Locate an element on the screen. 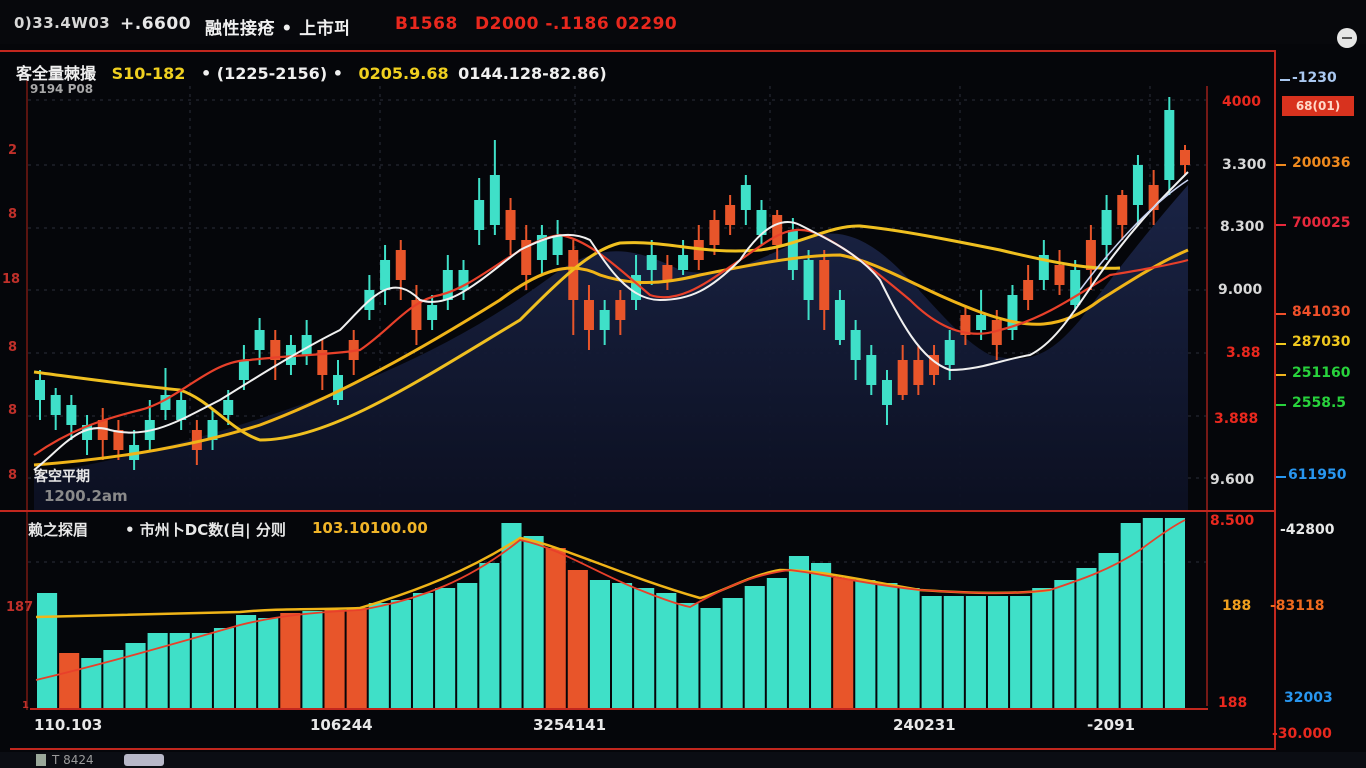 This screenshot has width=1366, height=768. frame-inner-right is located at coordinates (1207, 396).